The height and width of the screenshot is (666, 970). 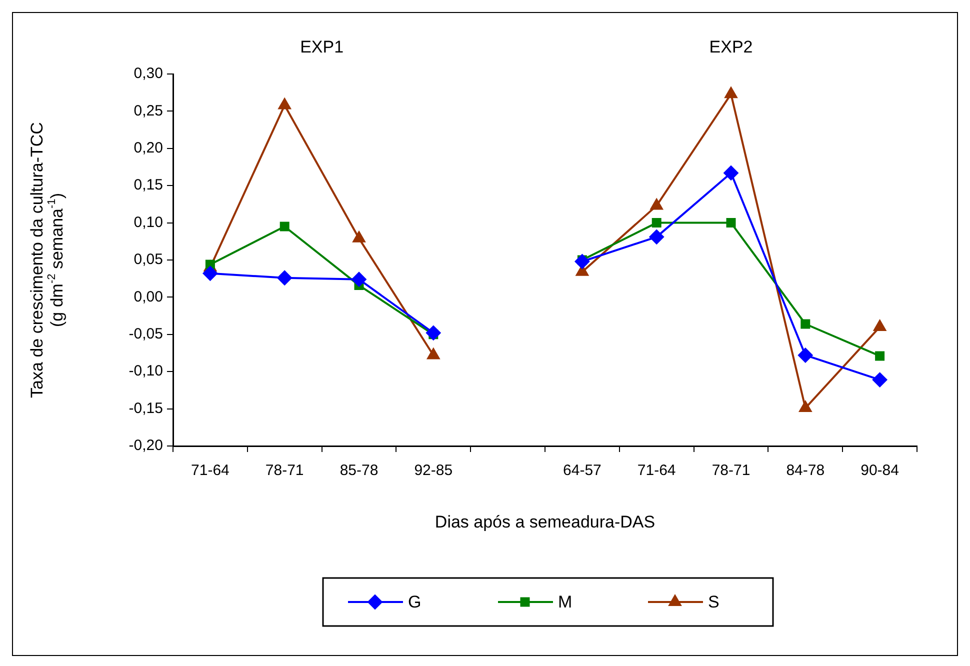 What do you see at coordinates (148, 111) in the screenshot?
I see `y-tick-label: 0,25` at bounding box center [148, 111].